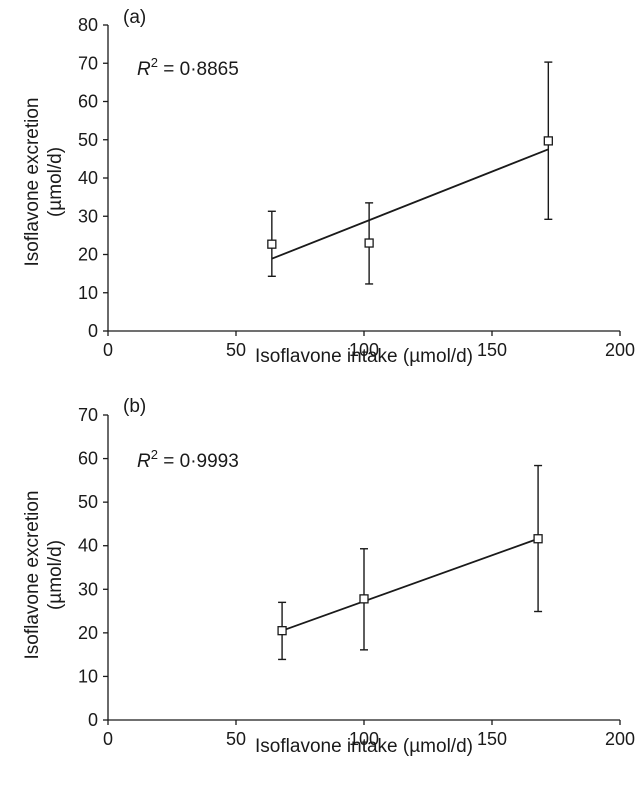 Image resolution: width=642 pixels, height=786 pixels. I want to click on r-squared-value: = 0·9993, so click(198, 461).